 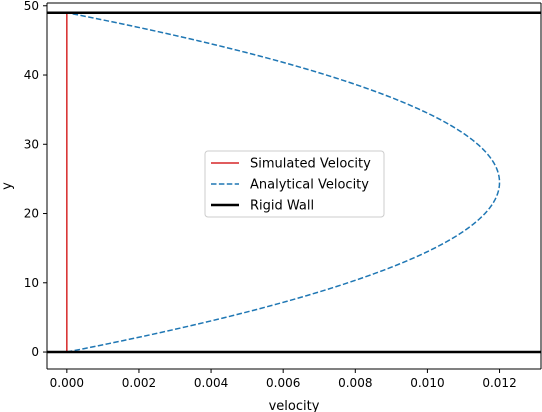 I want to click on x-tick-label: 0.010, so click(x=427, y=383).